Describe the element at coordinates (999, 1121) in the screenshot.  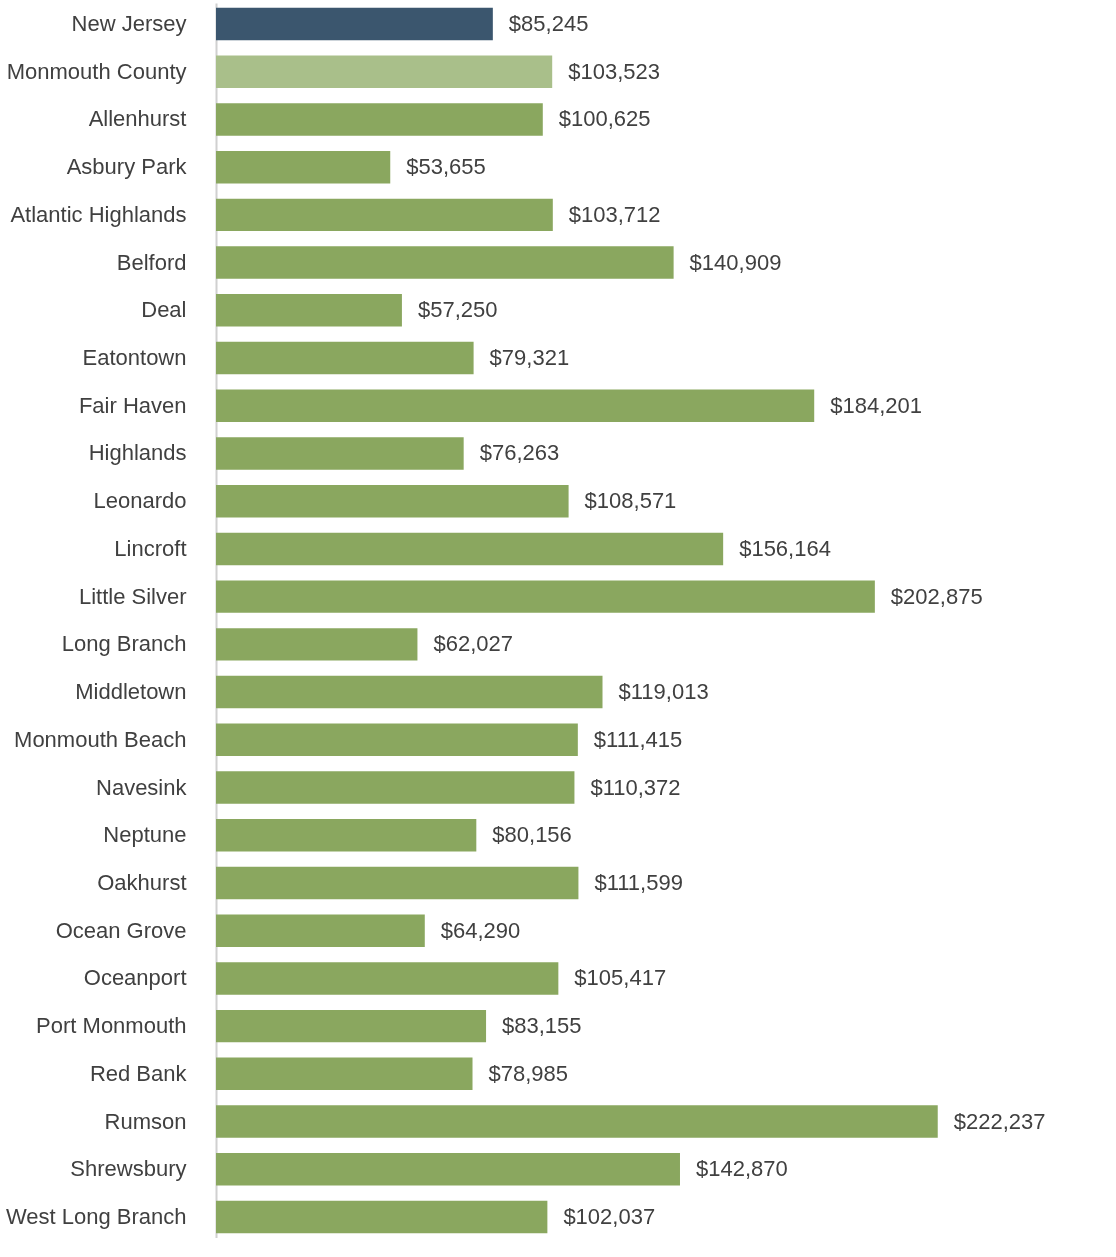
I see `data-label: $222,237` at that location.